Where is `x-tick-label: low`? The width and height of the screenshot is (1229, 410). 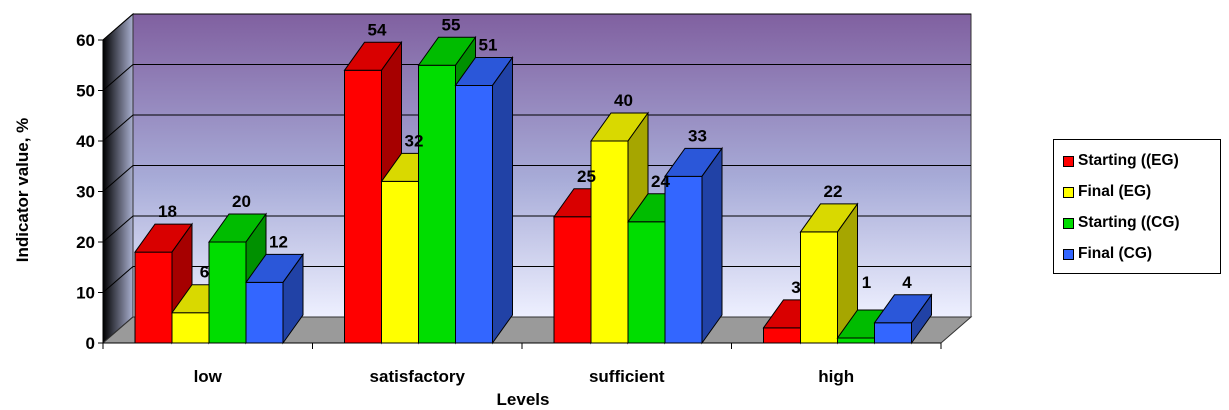 x-tick-label: low is located at coordinates (208, 376).